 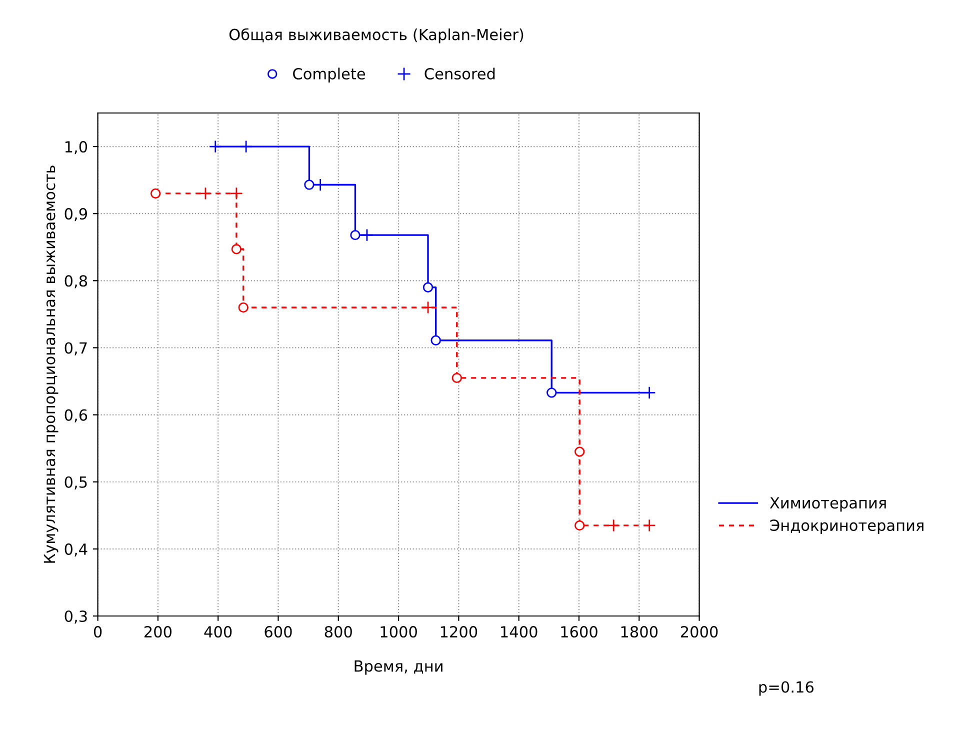 What do you see at coordinates (75, 349) in the screenshot?
I see `y-tick-label: 0,7` at bounding box center [75, 349].